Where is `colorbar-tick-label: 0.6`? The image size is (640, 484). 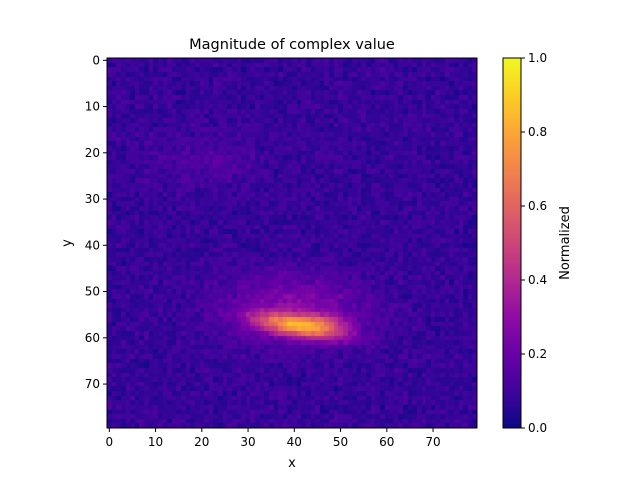
colorbar-tick-label: 0.6 is located at coordinates (537, 206).